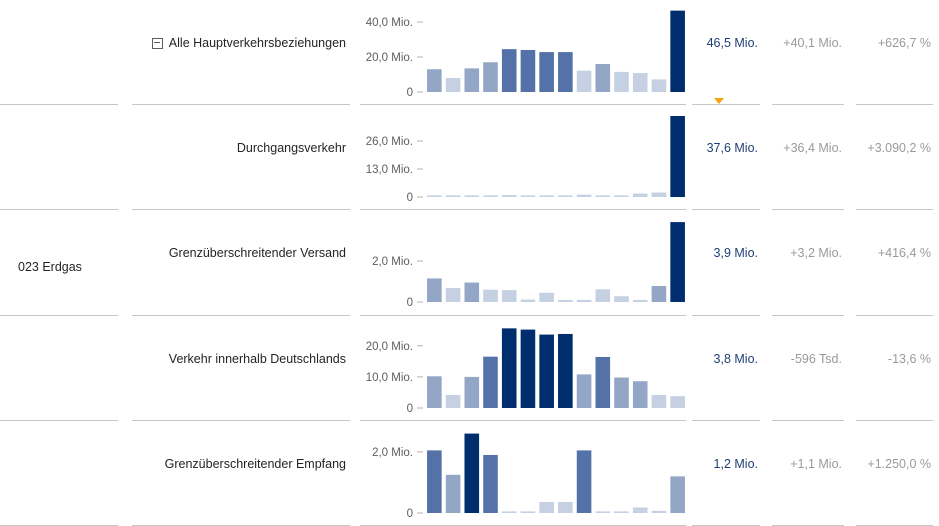 The width and height of the screenshot is (939, 526). I want to click on cell-trend-chart: 0 13,0 Mio. 26,0 Mio., so click(525, 158).